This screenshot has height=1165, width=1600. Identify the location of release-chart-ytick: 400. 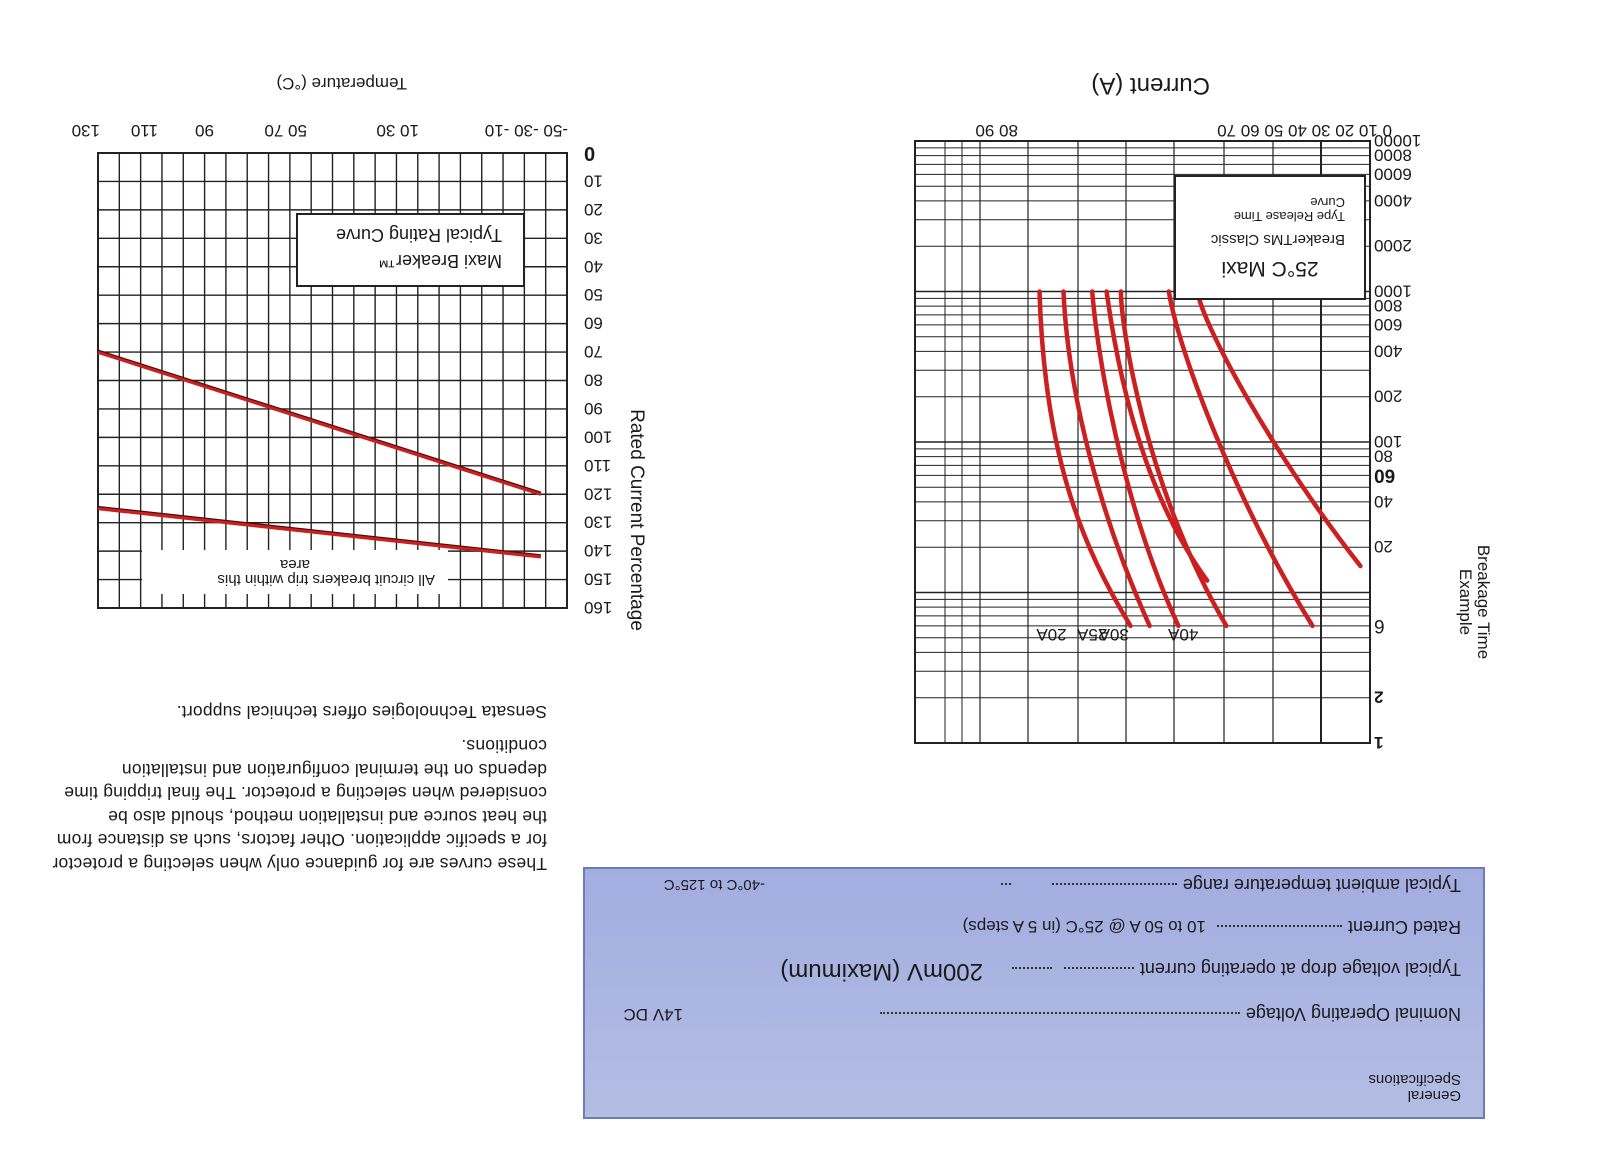
(1388, 350).